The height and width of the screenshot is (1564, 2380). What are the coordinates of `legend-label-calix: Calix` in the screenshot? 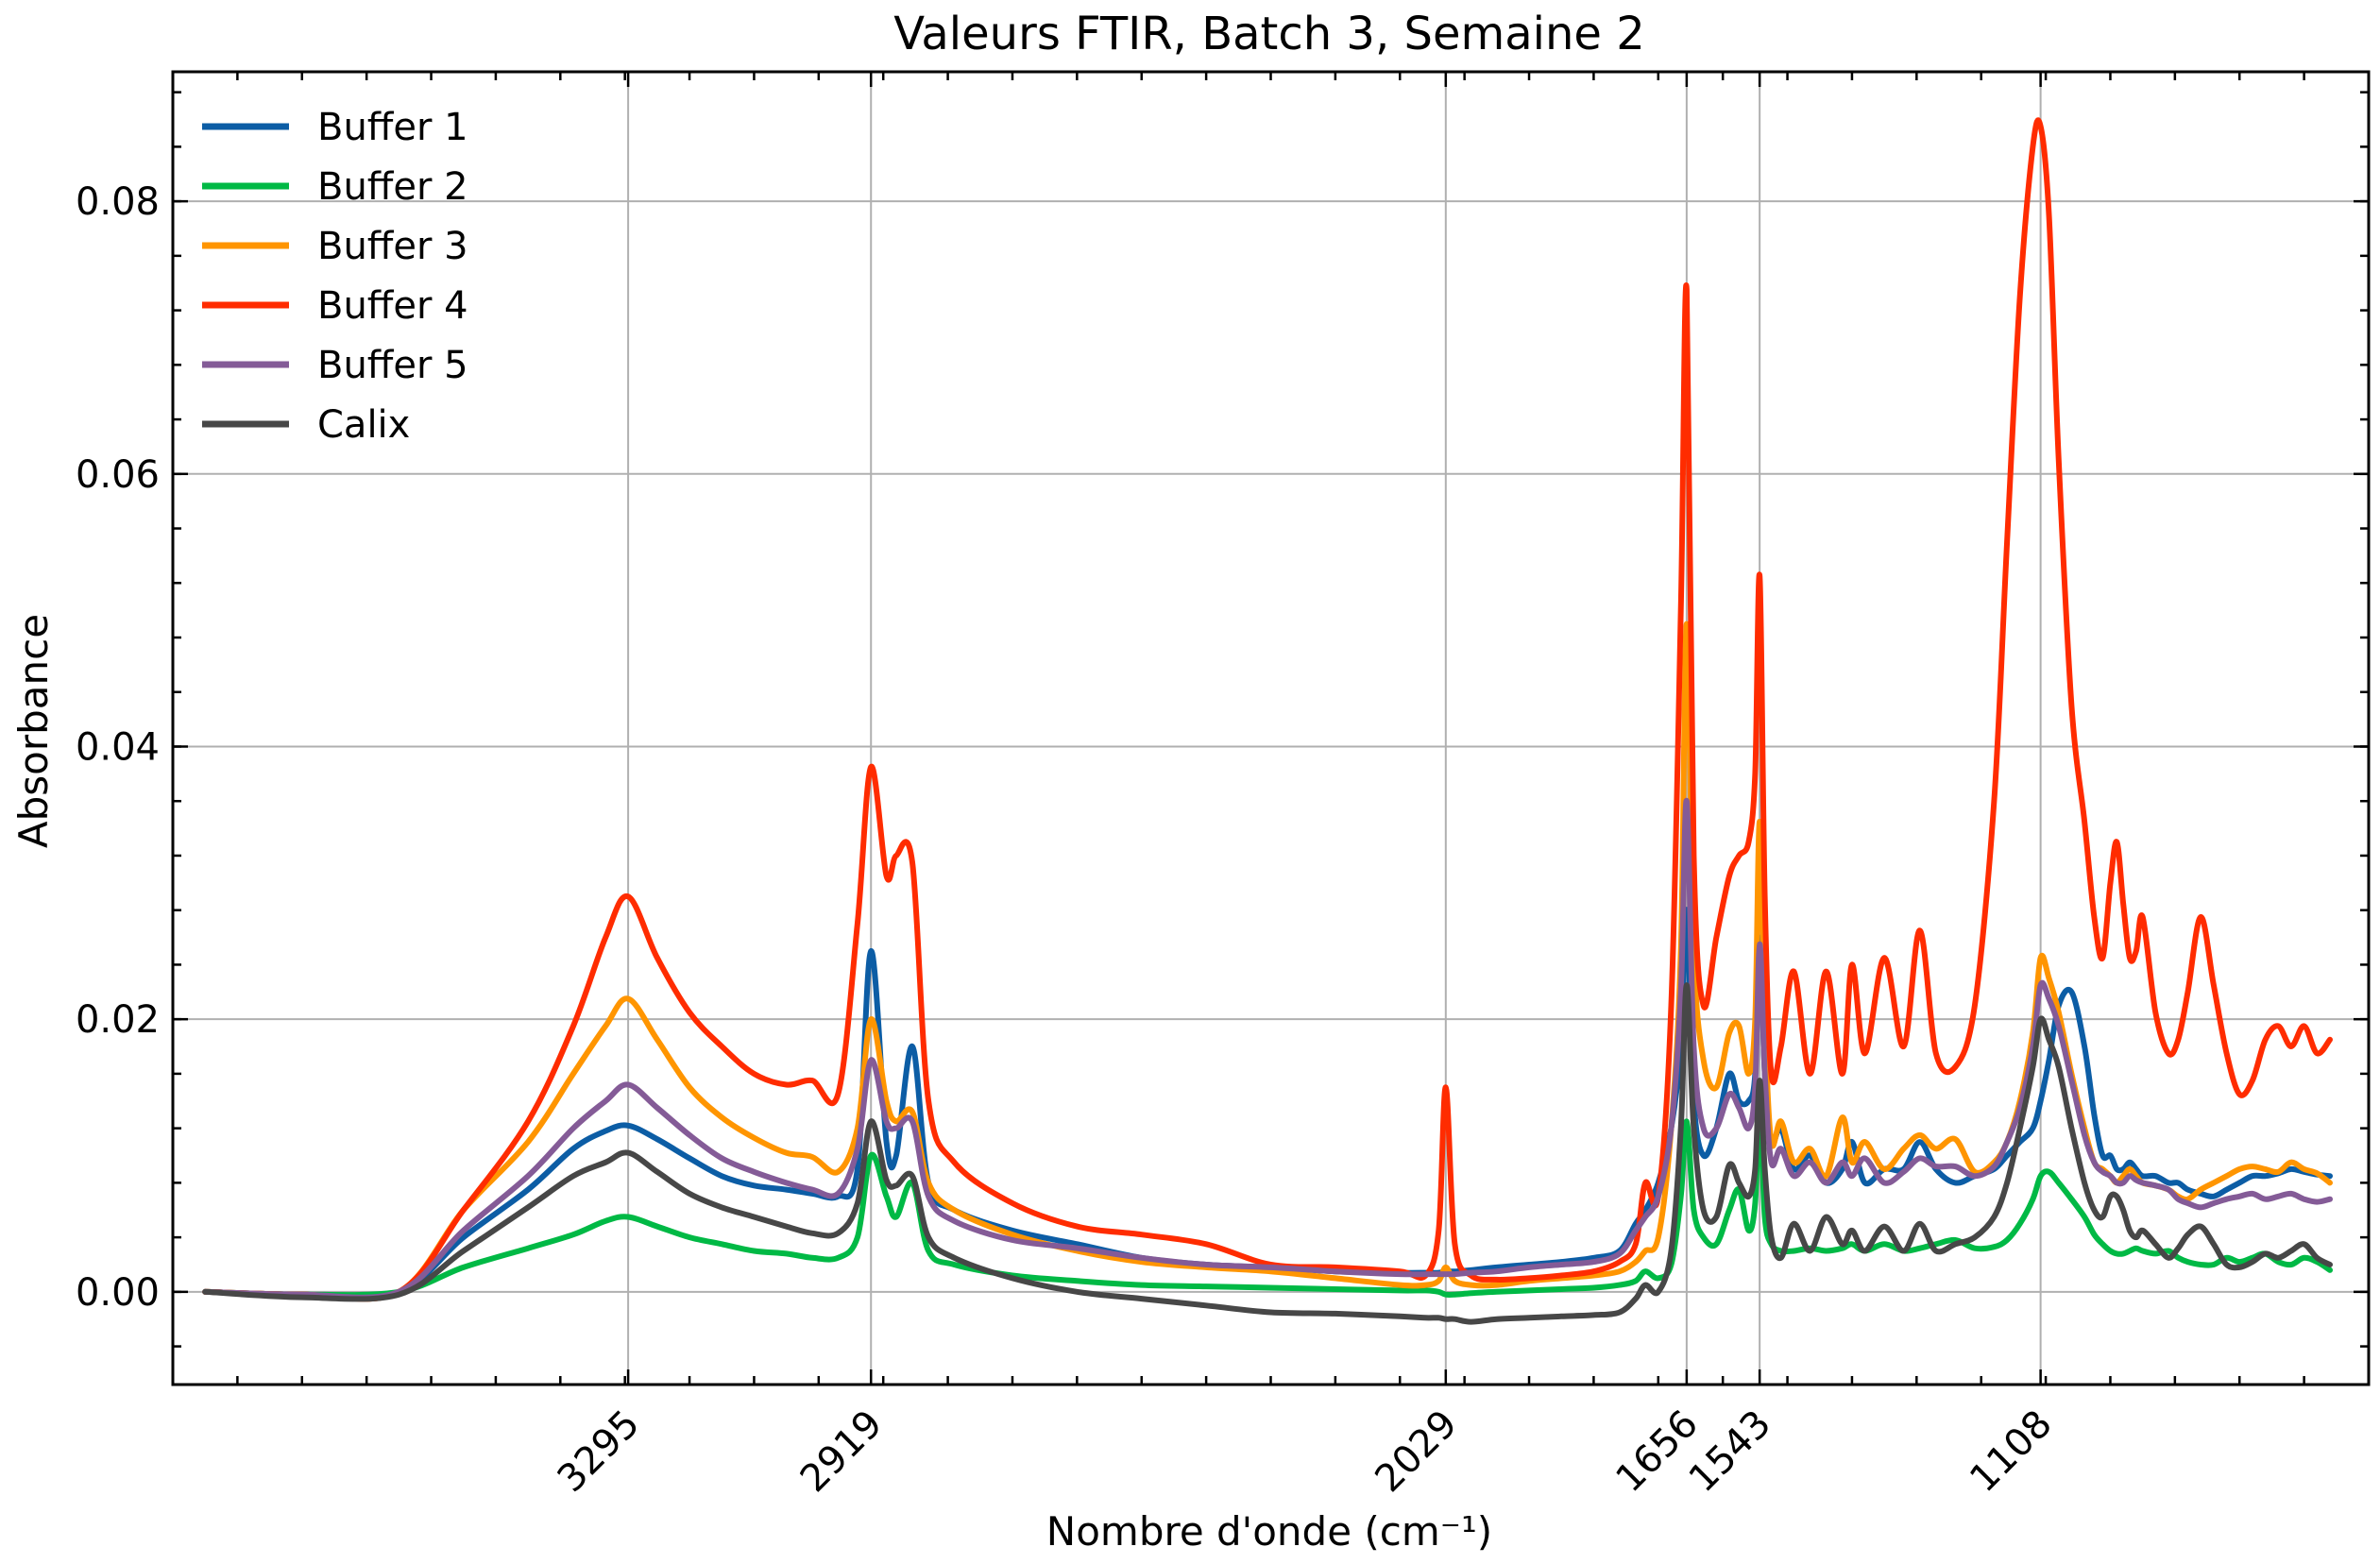 It's located at (363, 425).